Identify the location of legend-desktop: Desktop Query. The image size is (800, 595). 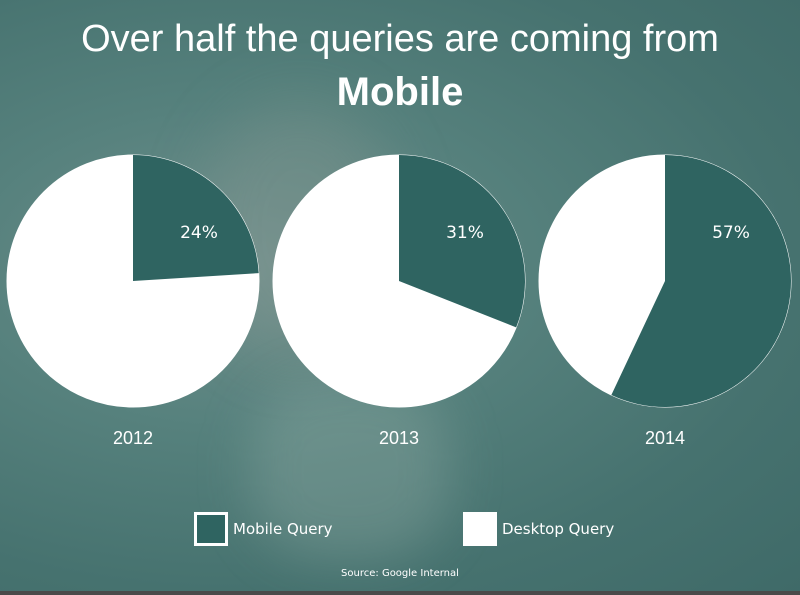
(538, 529).